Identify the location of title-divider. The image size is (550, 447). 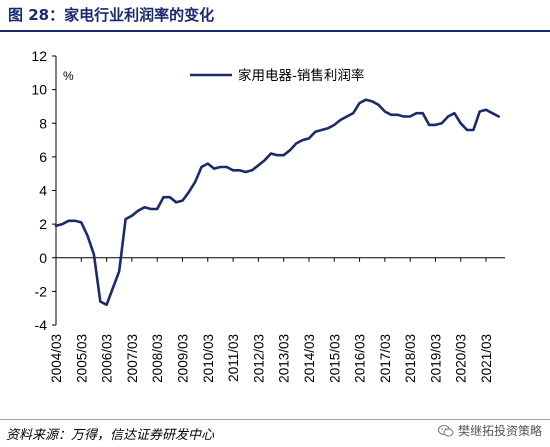
(275, 31).